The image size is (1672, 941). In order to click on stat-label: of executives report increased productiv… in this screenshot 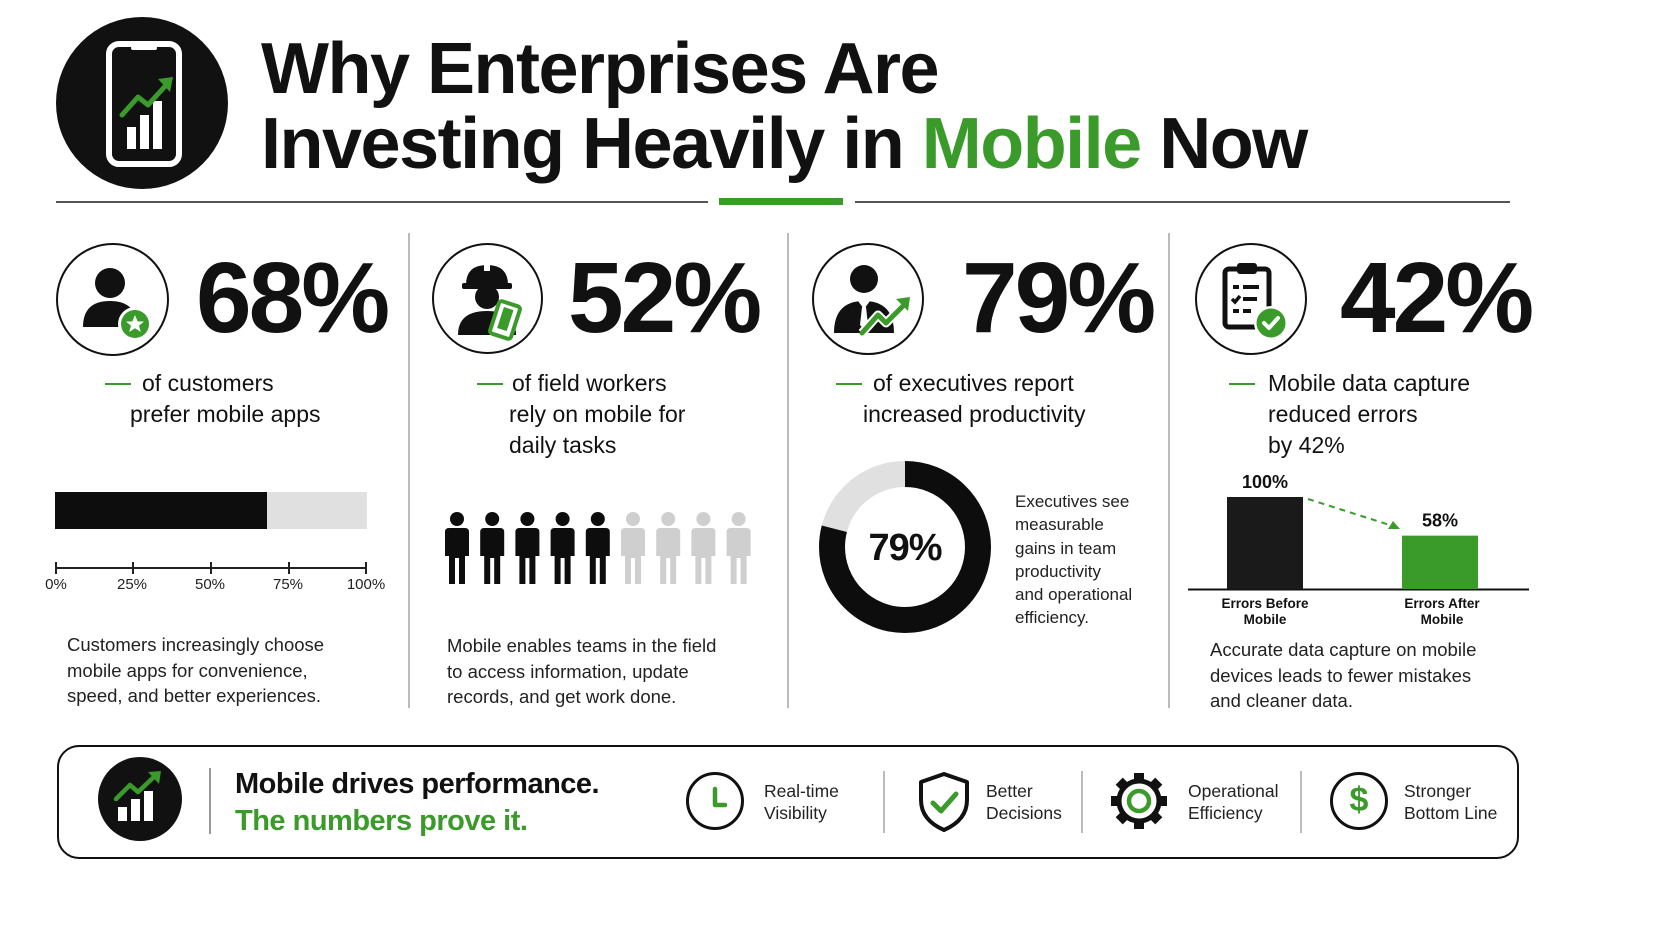, I will do `click(1013, 399)`.